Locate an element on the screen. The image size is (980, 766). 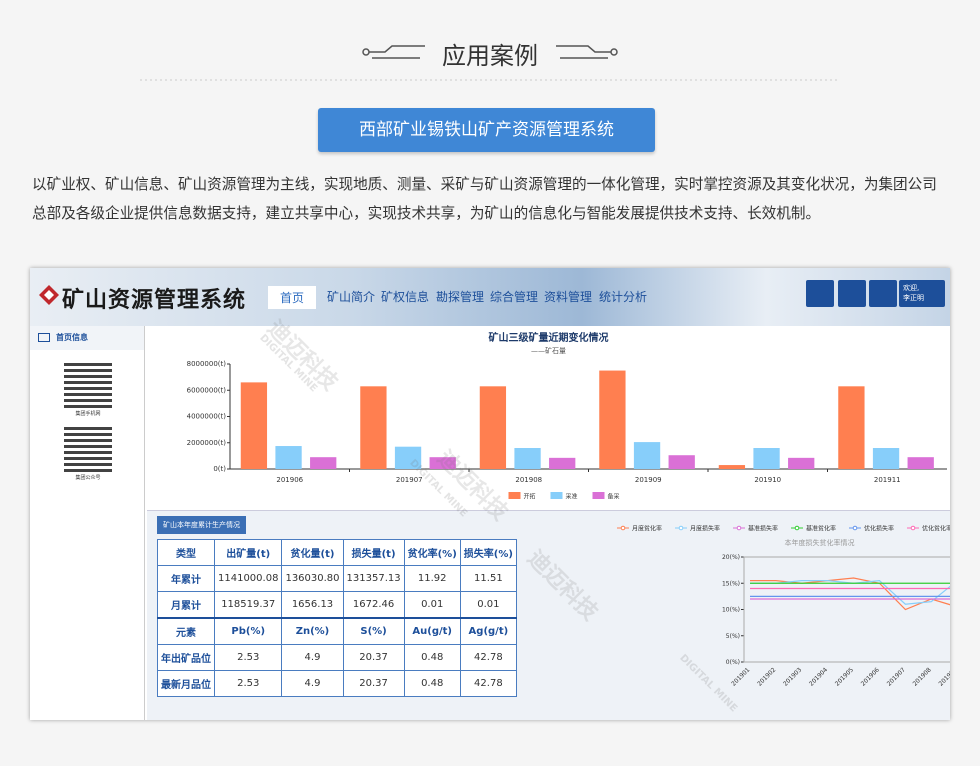
x-tick-label: 201908 is located at coordinates (528, 480).